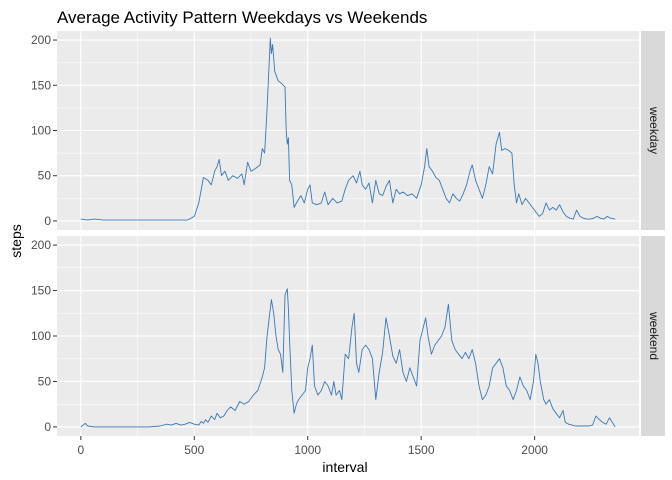  Describe the element at coordinates (194, 450) in the screenshot. I see `x-tick-label: 500` at that location.